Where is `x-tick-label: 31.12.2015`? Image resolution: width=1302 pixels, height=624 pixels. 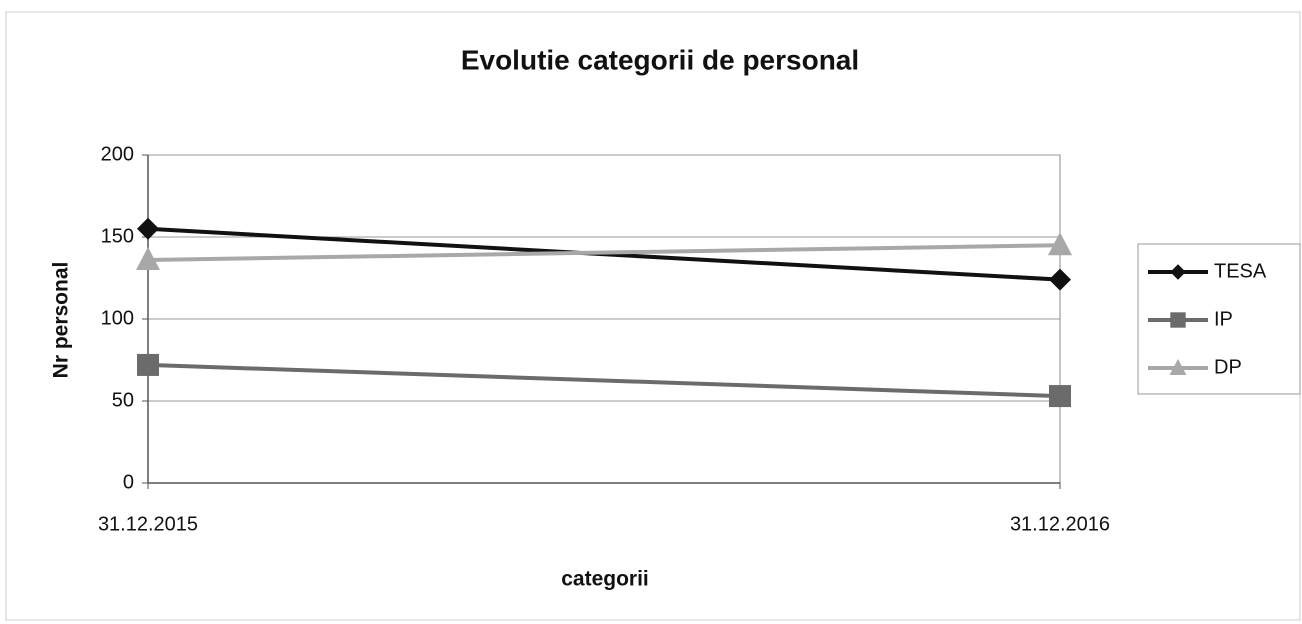 x-tick-label: 31.12.2015 is located at coordinates (148, 524).